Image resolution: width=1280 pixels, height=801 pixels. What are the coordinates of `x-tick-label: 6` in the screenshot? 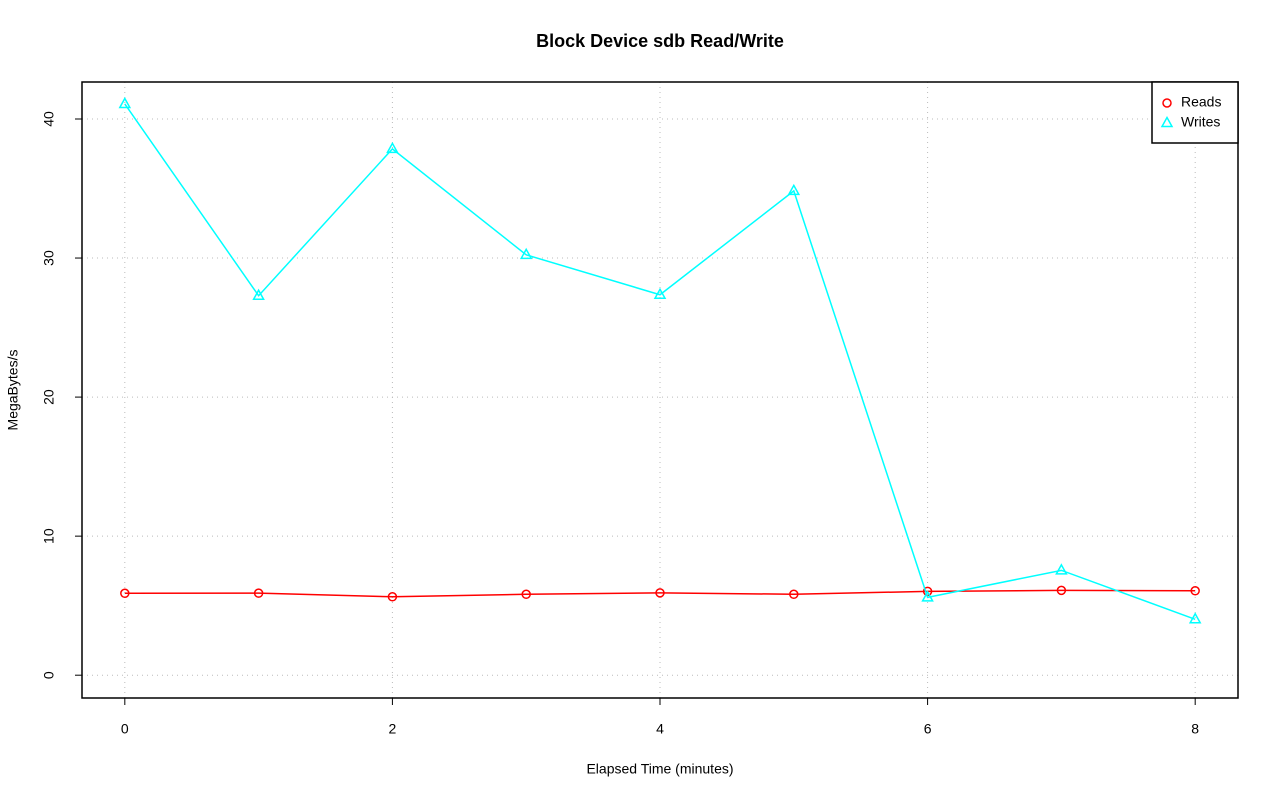 It's located at (928, 729).